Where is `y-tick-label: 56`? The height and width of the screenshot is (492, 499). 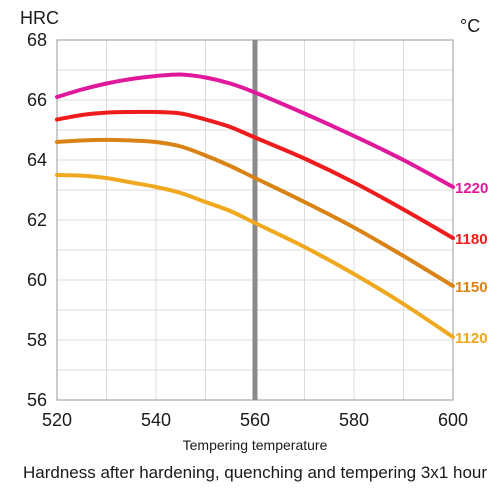 y-tick-label: 56 is located at coordinates (37, 400).